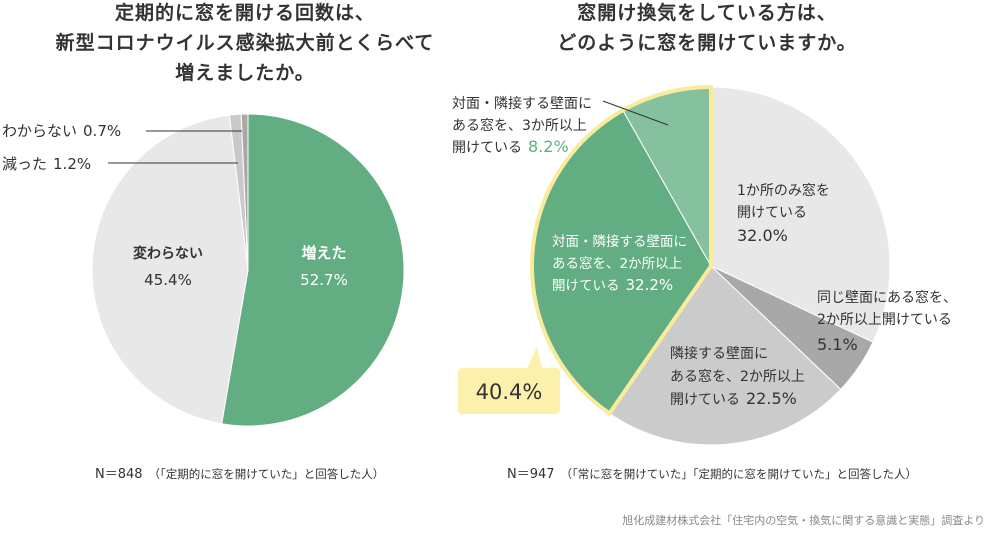  I want to click on source-note: 旭化成建材株式会社「住宅内の空気・換気に関する意識と実態」調査より, so click(803, 520).